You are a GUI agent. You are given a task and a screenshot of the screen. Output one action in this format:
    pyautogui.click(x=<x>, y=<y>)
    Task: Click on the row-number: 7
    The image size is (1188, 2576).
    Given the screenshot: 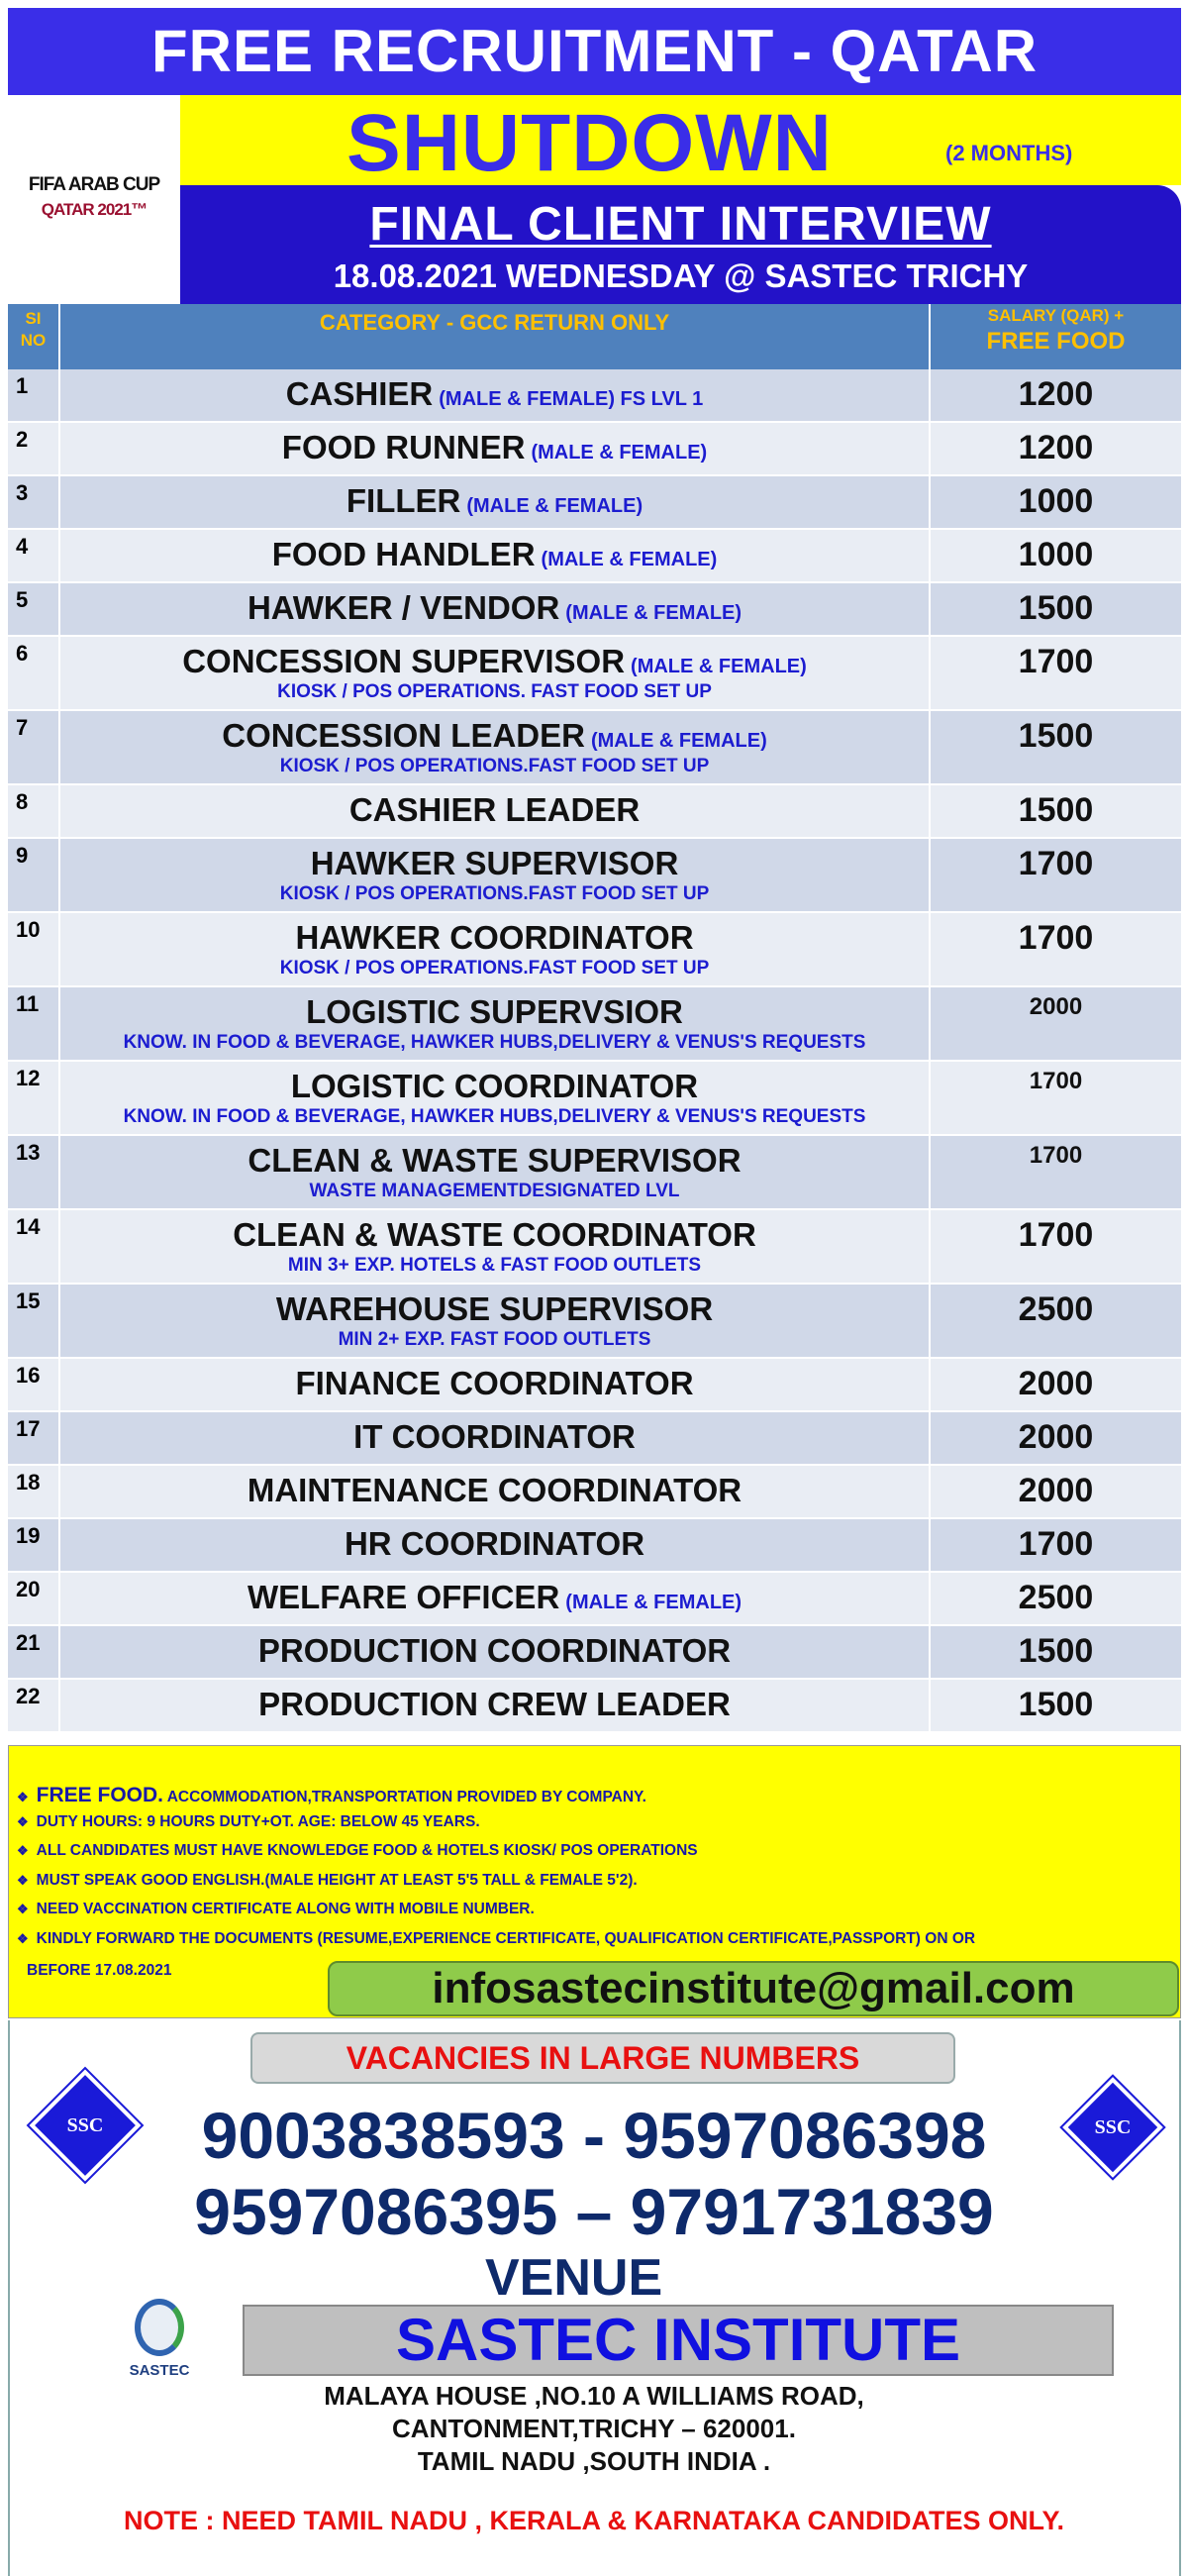 What is the action you would take?
    pyautogui.click(x=34, y=747)
    